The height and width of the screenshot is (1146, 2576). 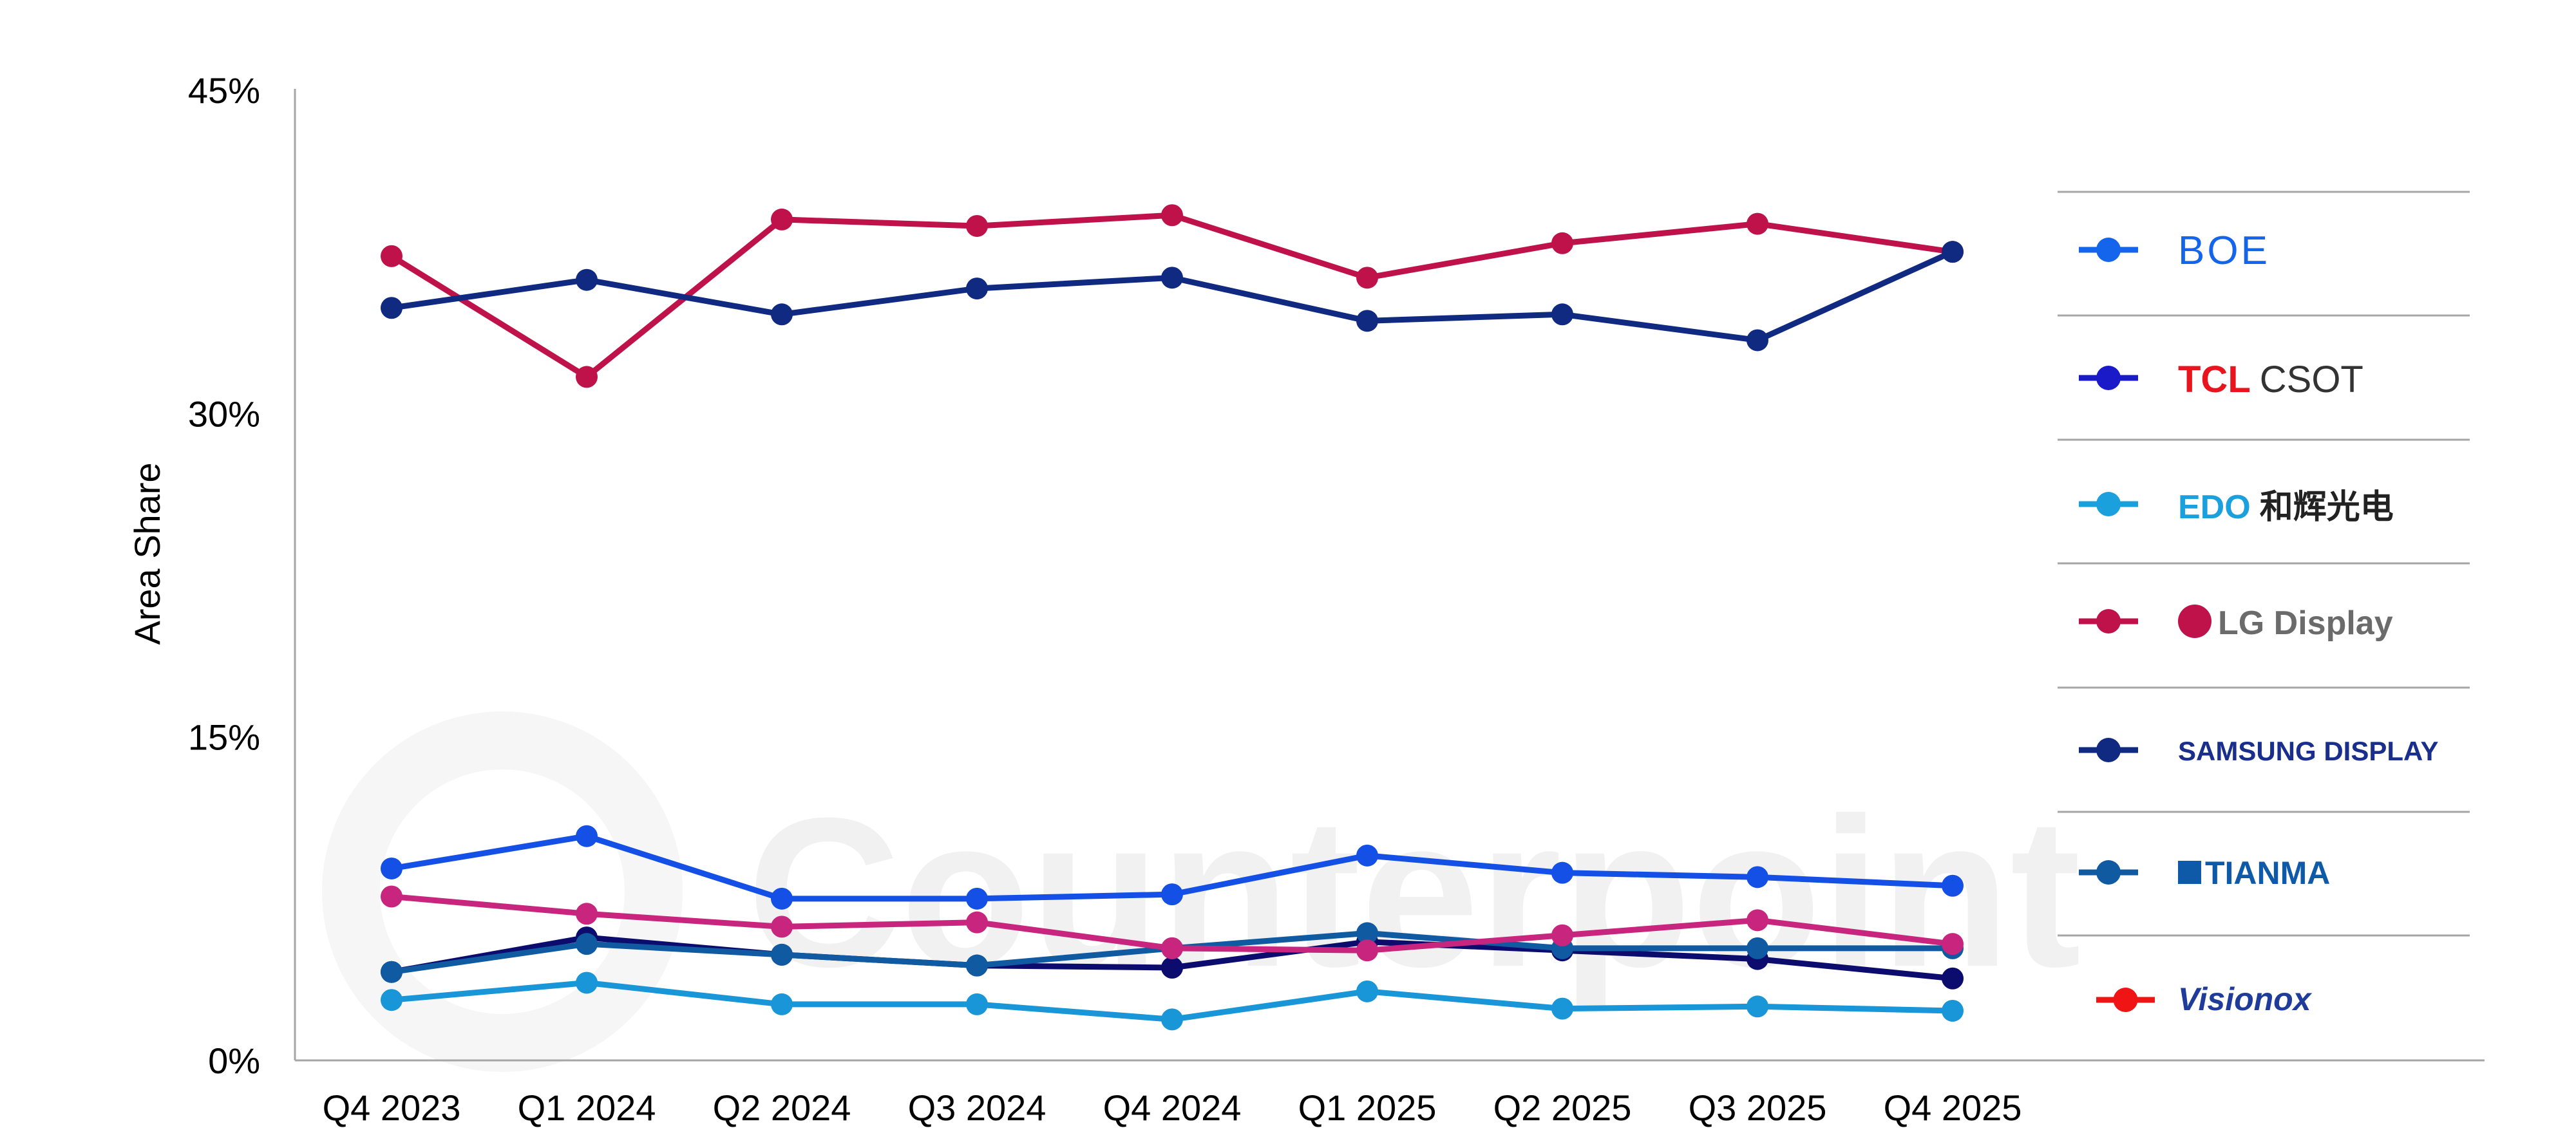 What do you see at coordinates (1953, 1108) in the screenshot?
I see `x-tick-label: Q4 2025` at bounding box center [1953, 1108].